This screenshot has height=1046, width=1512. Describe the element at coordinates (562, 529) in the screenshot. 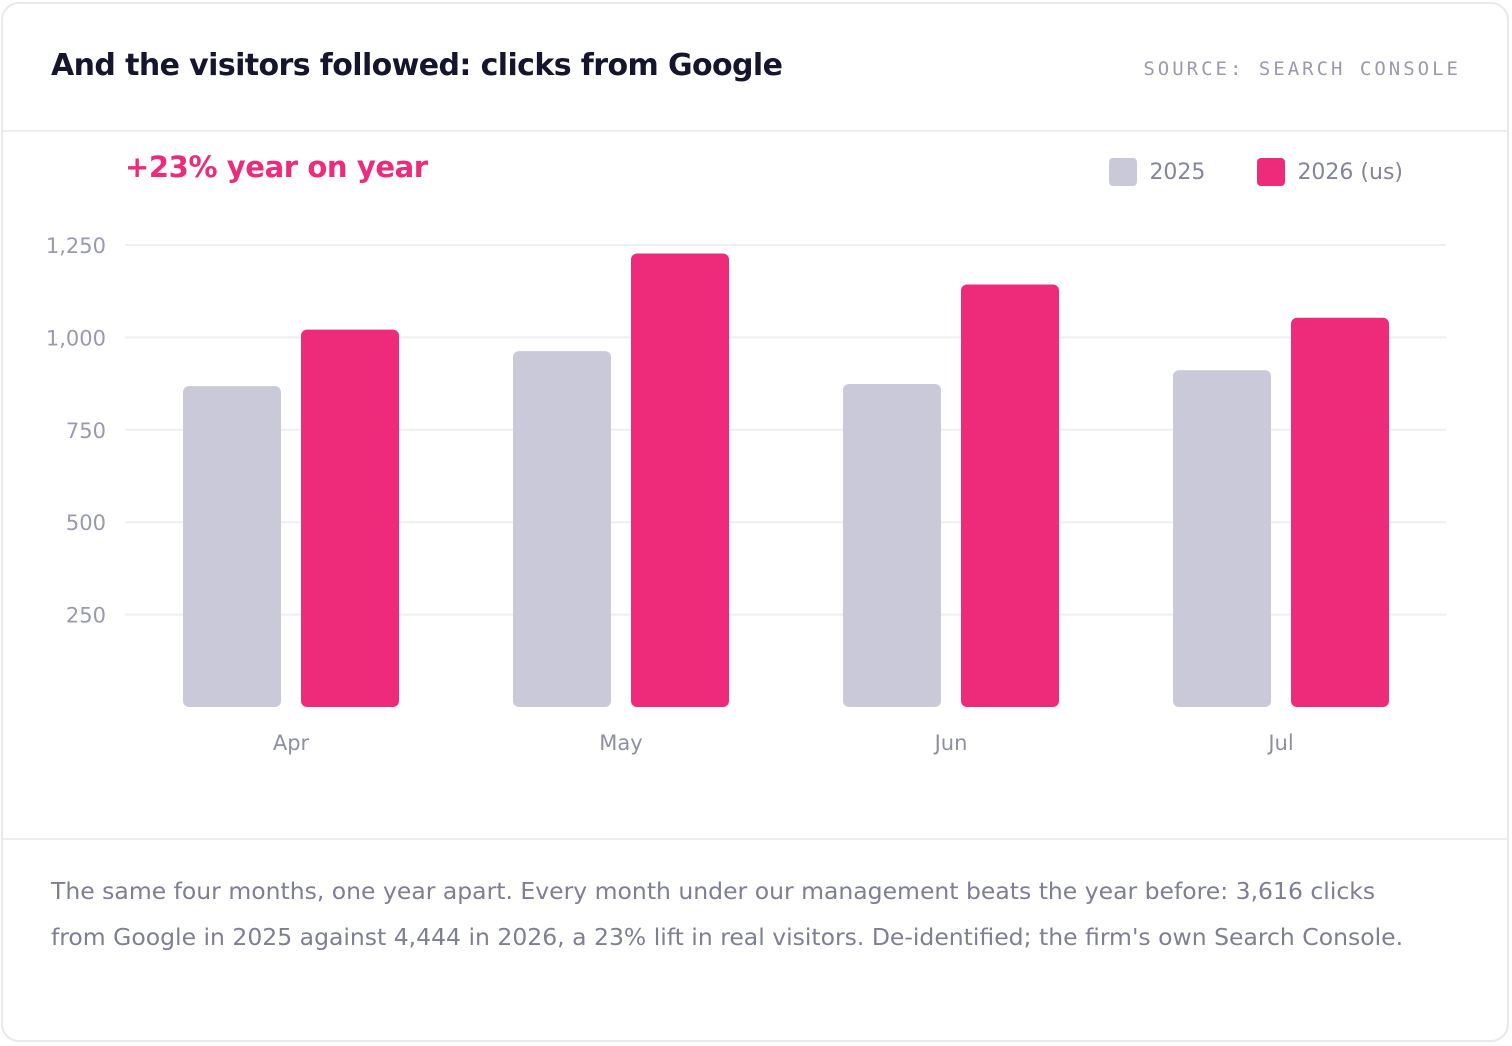

I see `bar-2025-may` at that location.